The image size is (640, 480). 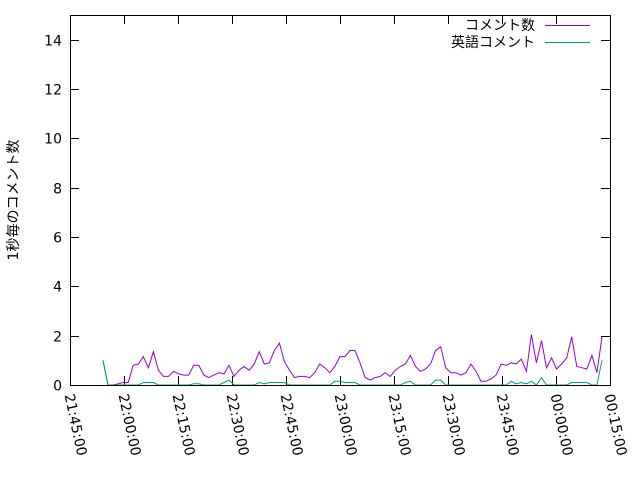 What do you see at coordinates (57, 387) in the screenshot?
I see `y-tick-label: 0` at bounding box center [57, 387].